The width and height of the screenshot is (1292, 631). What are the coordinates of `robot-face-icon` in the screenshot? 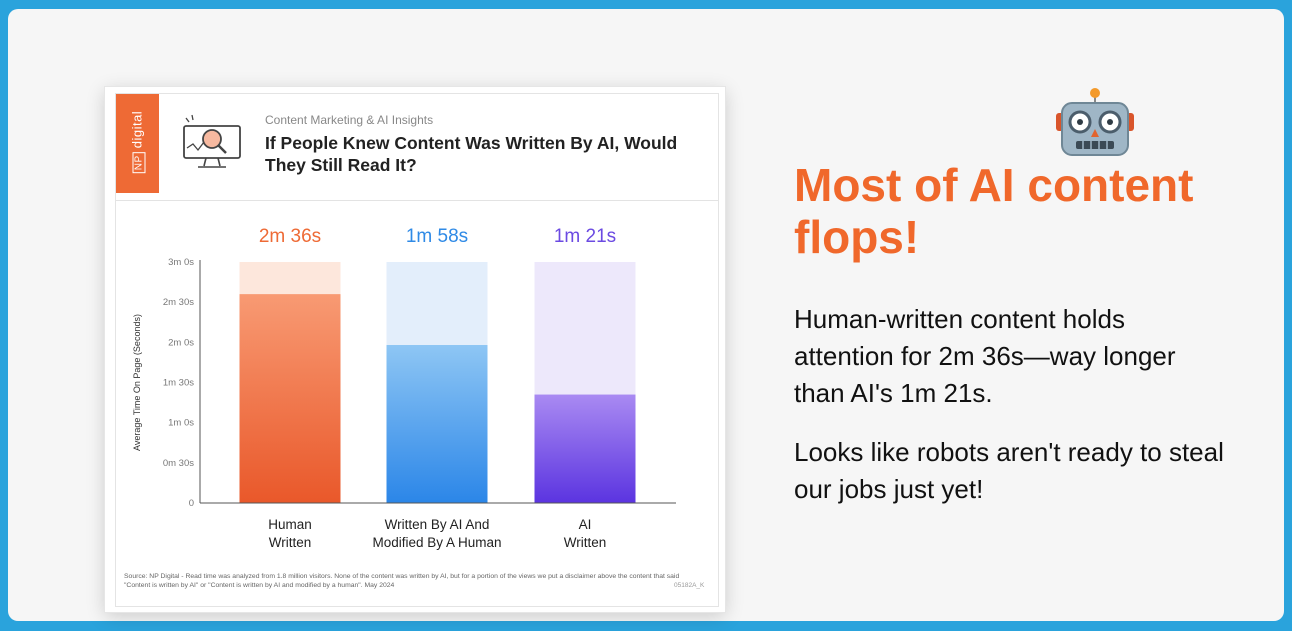 It's located at (1095, 122).